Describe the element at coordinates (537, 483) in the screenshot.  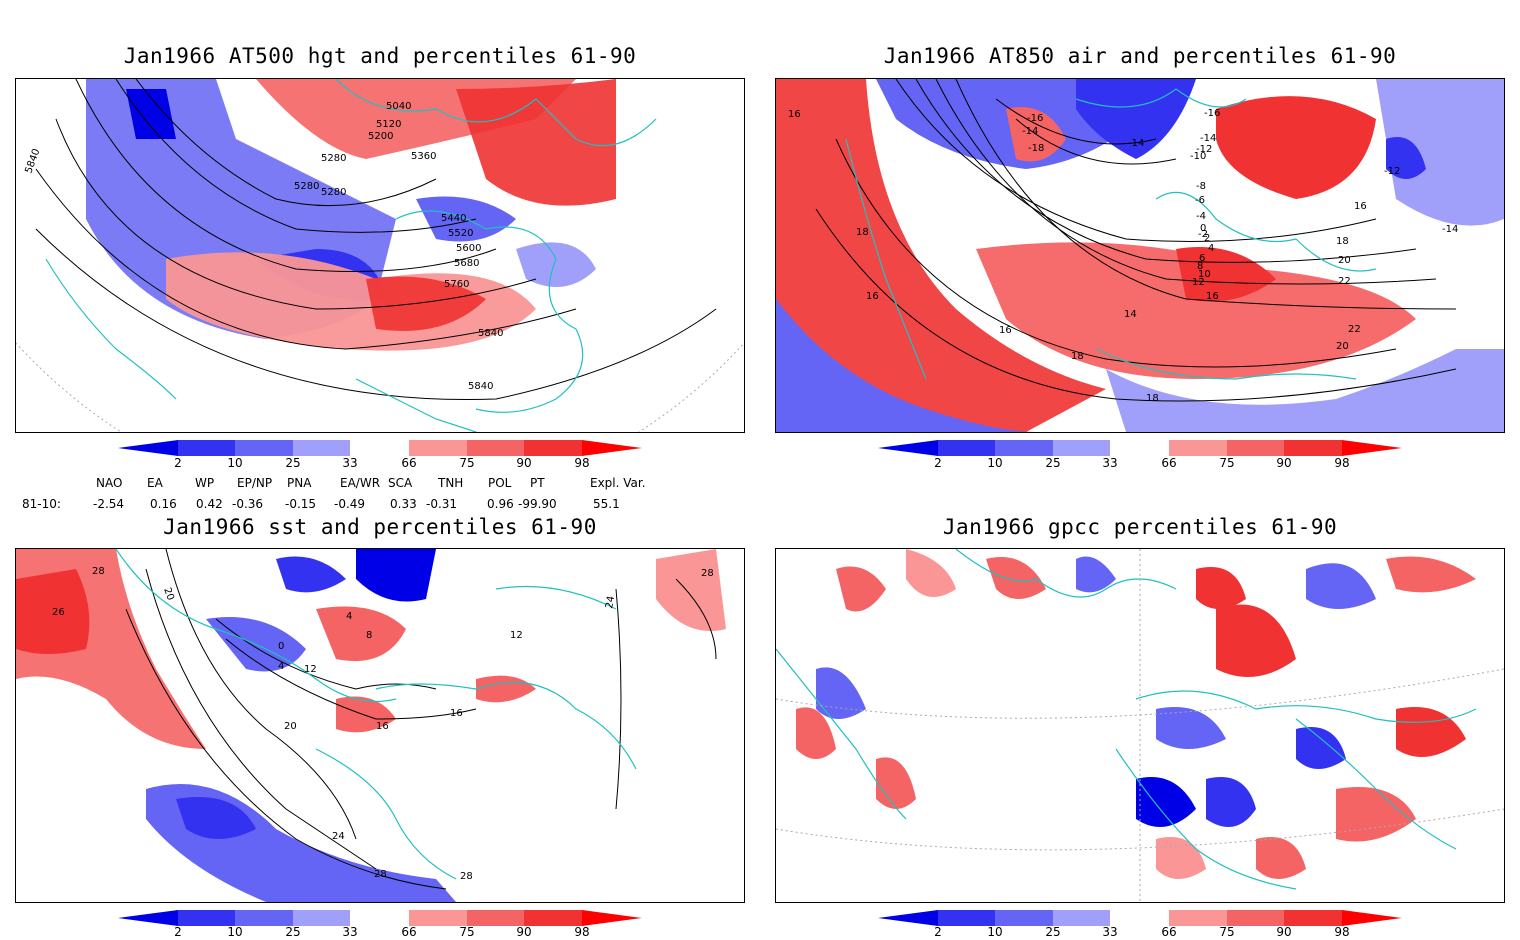
I see `index-header: PT` at that location.